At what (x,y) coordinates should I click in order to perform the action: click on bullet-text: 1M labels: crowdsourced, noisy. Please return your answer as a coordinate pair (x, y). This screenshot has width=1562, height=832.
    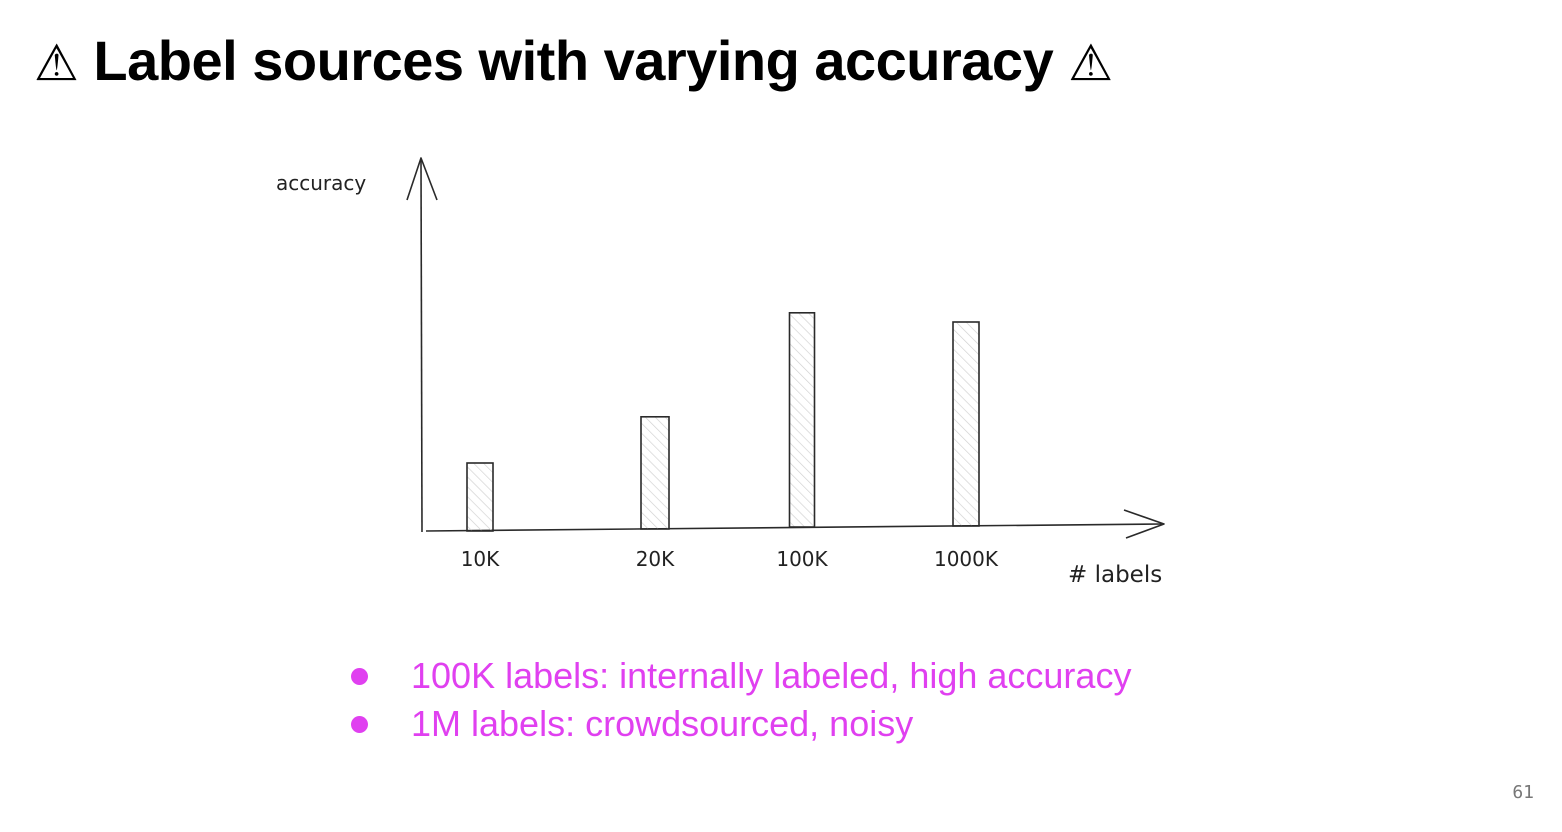
    Looking at the image, I should click on (662, 723).